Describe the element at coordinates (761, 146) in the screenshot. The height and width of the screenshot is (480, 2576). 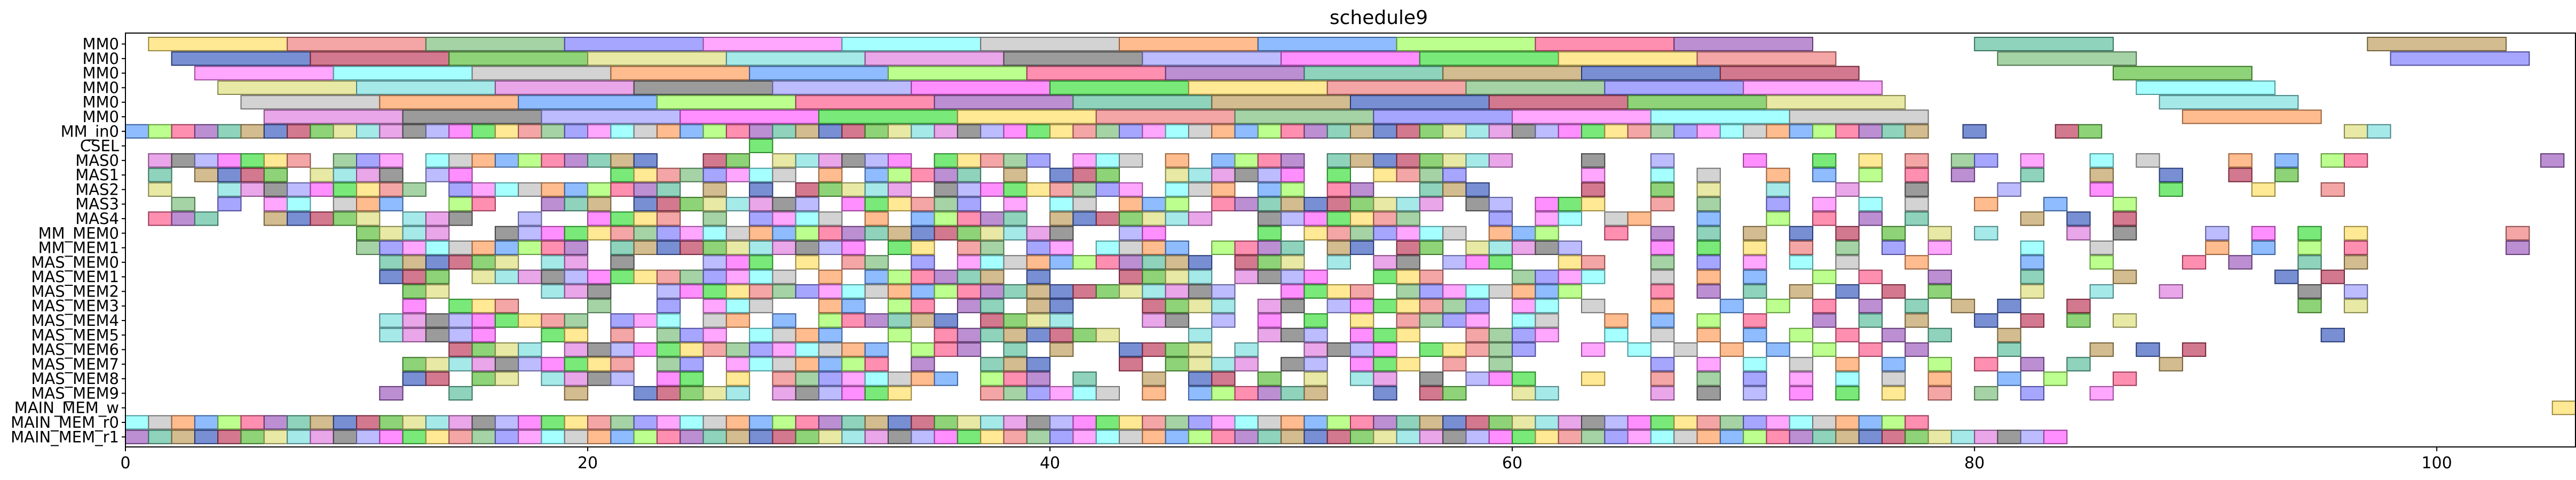
I see `task-bar-csel` at that location.